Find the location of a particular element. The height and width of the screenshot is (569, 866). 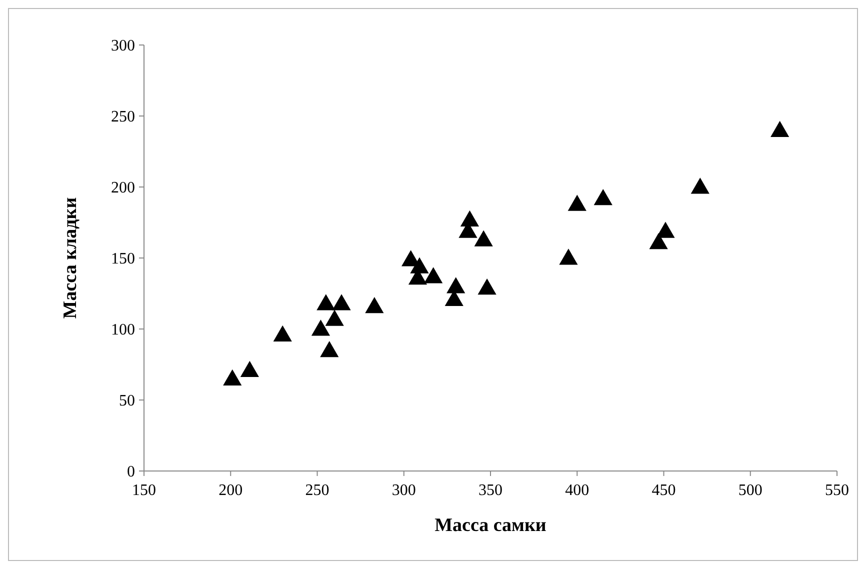

y-axis-title: Масса кладки is located at coordinates (70, 258).